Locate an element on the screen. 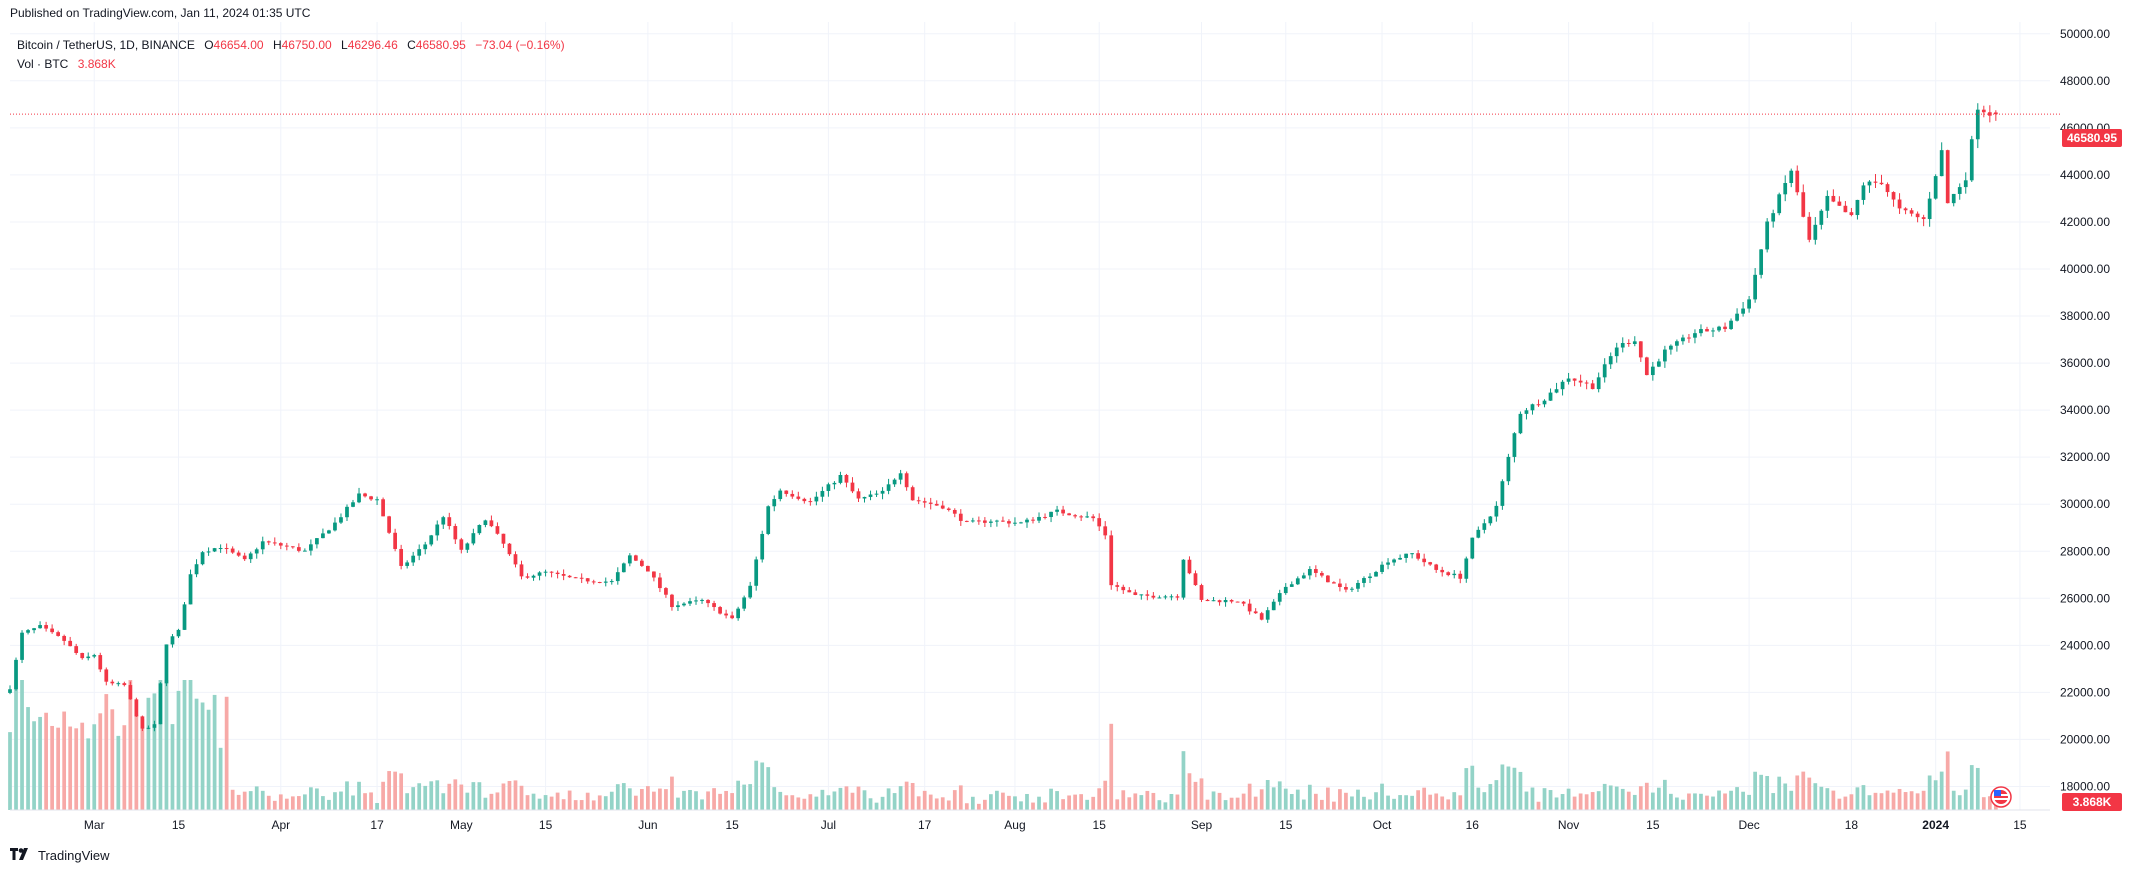 This screenshot has height=873, width=2137. us-flag-icon is located at coordinates (2001, 797).